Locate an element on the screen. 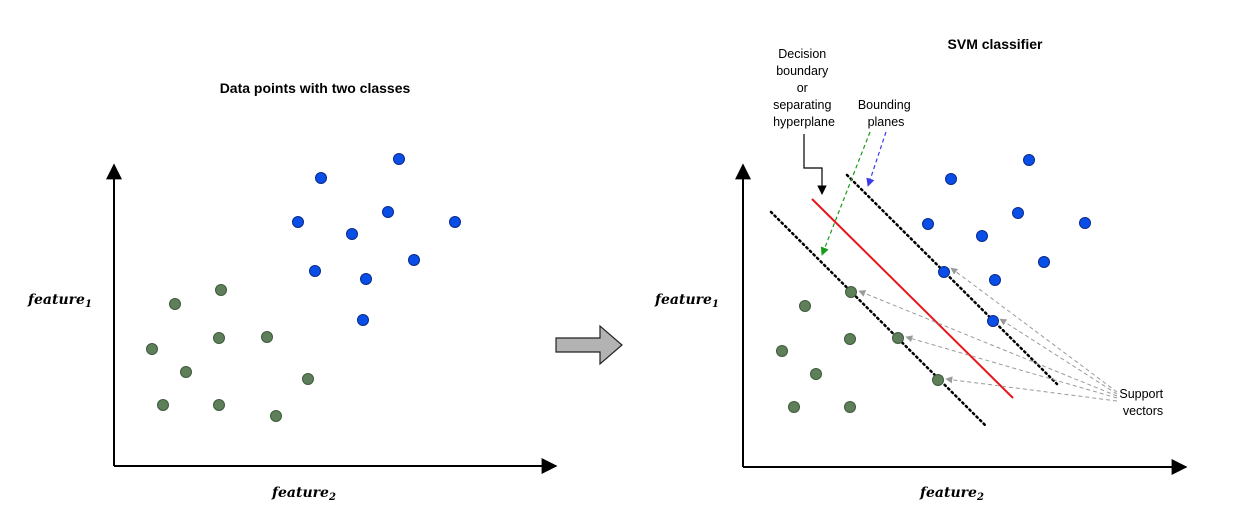  right-x-axis-label: feature2 is located at coordinates (951, 494).